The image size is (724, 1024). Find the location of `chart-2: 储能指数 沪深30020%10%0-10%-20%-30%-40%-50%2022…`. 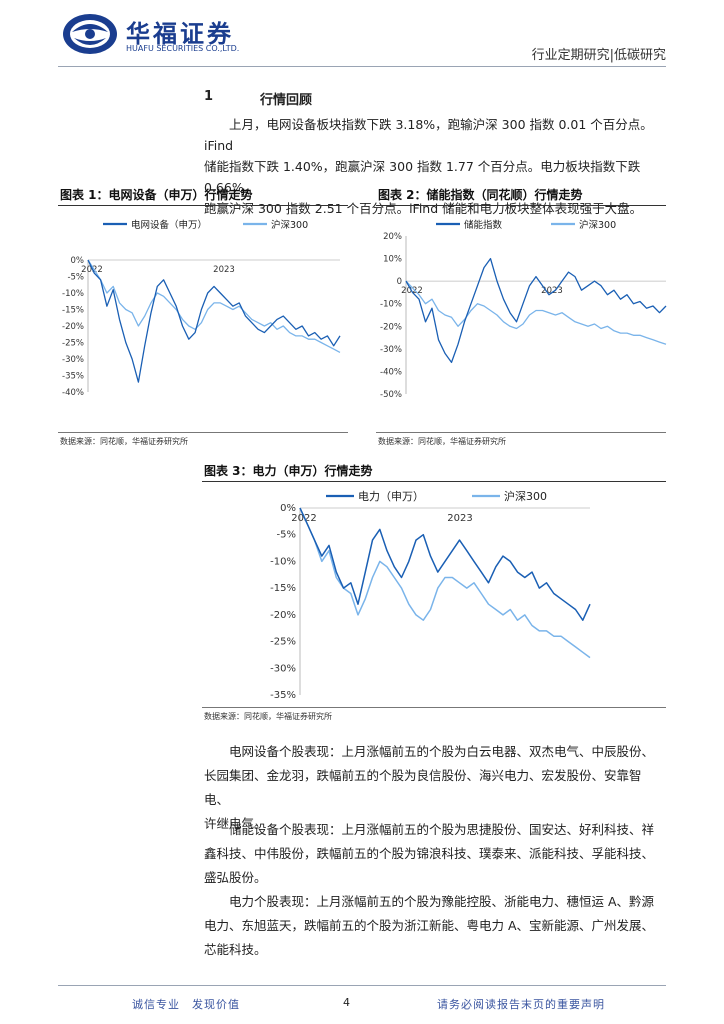

chart-2: 储能指数 沪深30020%10%0-10%-20%-30%-40%-50%2022… is located at coordinates (523, 309).